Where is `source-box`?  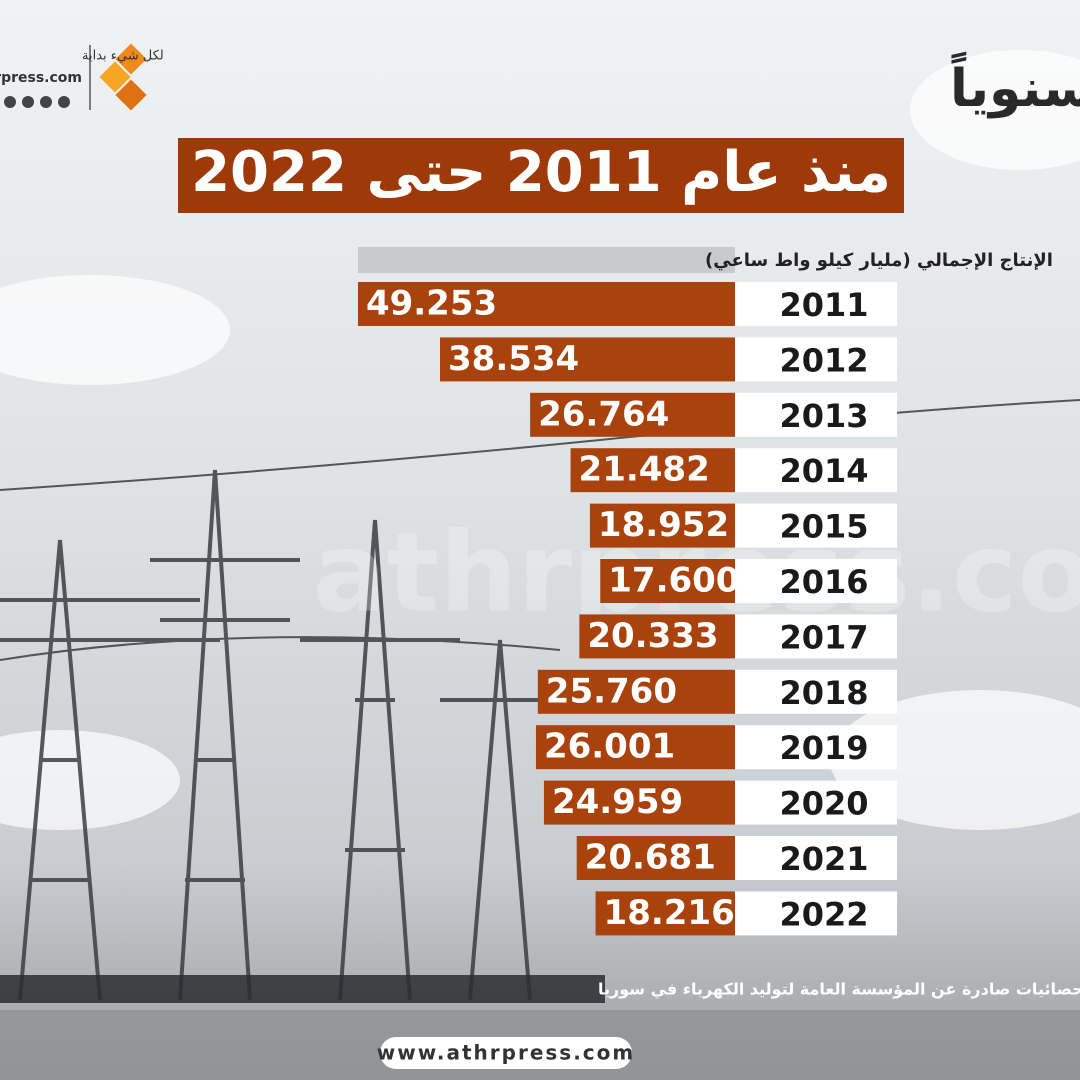
source-box is located at coordinates (302, 989).